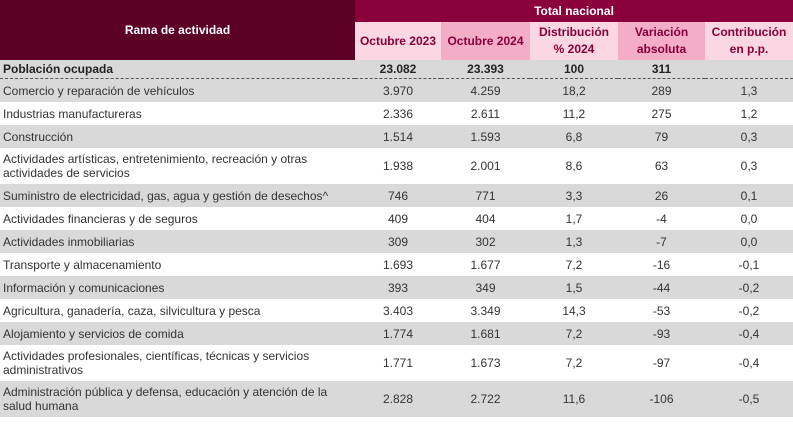 The height and width of the screenshot is (428, 793). I want to click on cell: 404, so click(485, 218).